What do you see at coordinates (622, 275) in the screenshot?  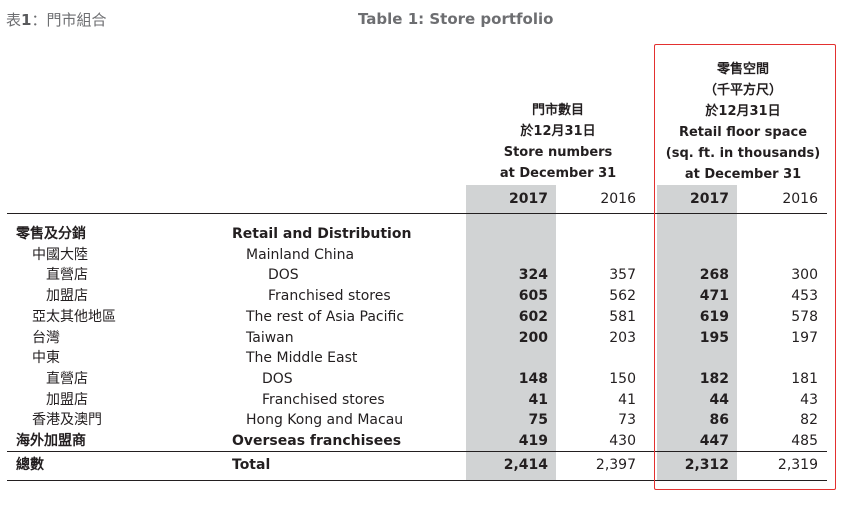 I see `stores-2016-value: 357` at bounding box center [622, 275].